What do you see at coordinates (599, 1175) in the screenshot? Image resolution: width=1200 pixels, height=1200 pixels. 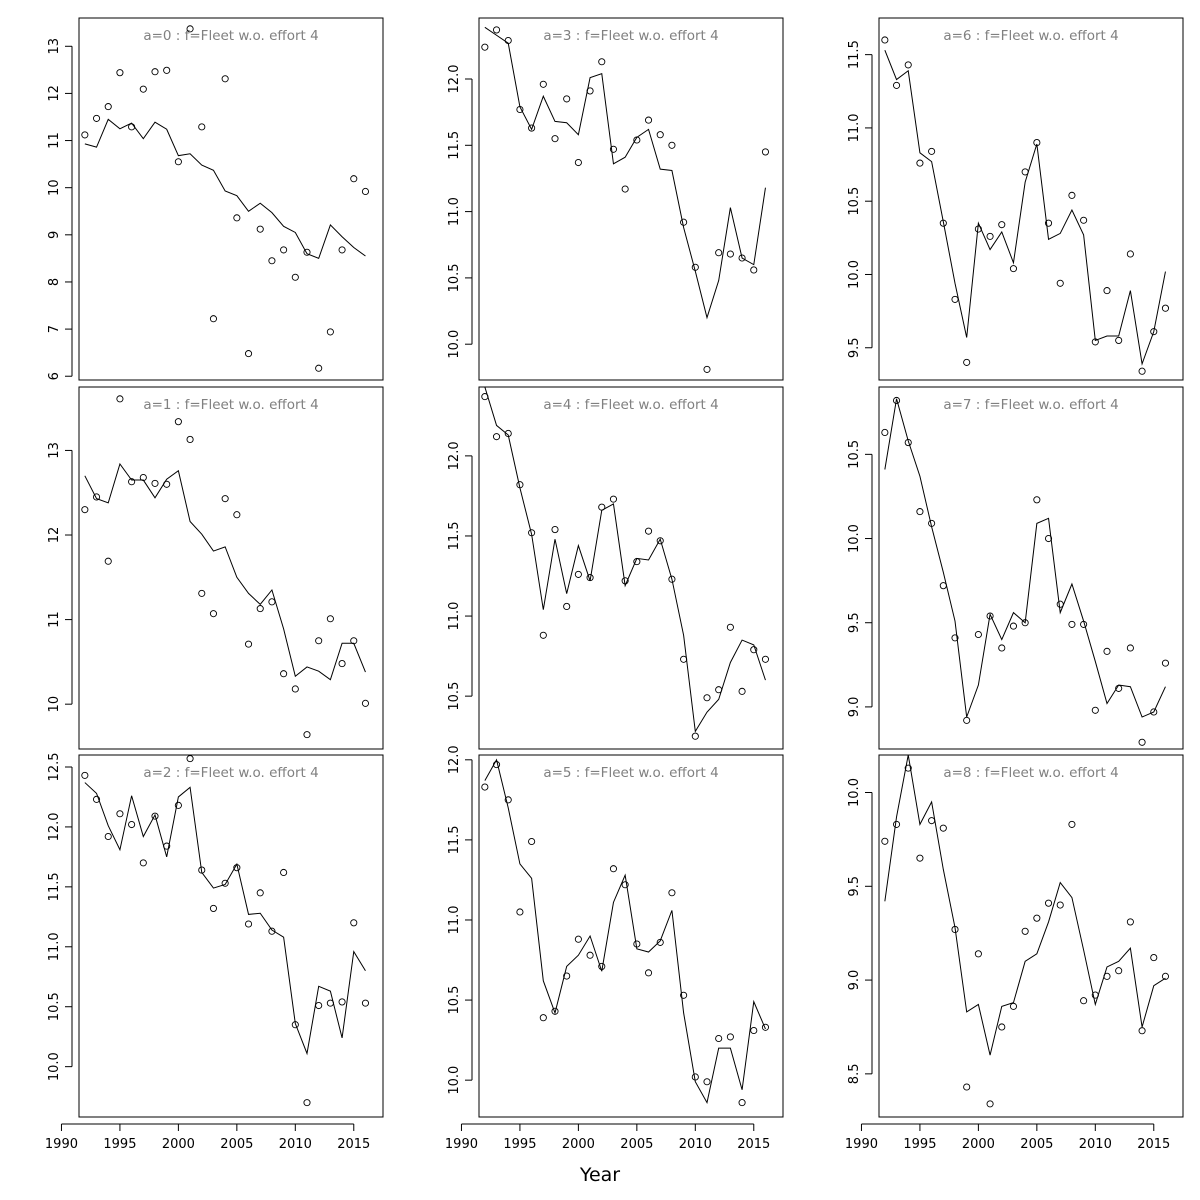 I see `x-axis-label: Year` at bounding box center [599, 1175].